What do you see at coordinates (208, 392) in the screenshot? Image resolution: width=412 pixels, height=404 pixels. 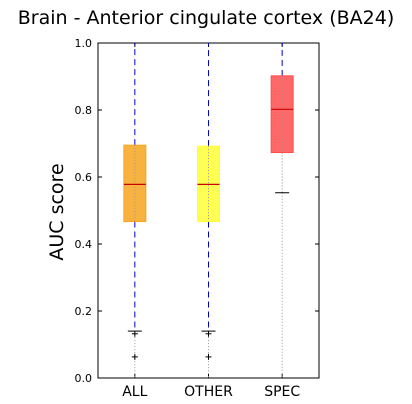 I see `x-tick-label: OTHER` at bounding box center [208, 392].